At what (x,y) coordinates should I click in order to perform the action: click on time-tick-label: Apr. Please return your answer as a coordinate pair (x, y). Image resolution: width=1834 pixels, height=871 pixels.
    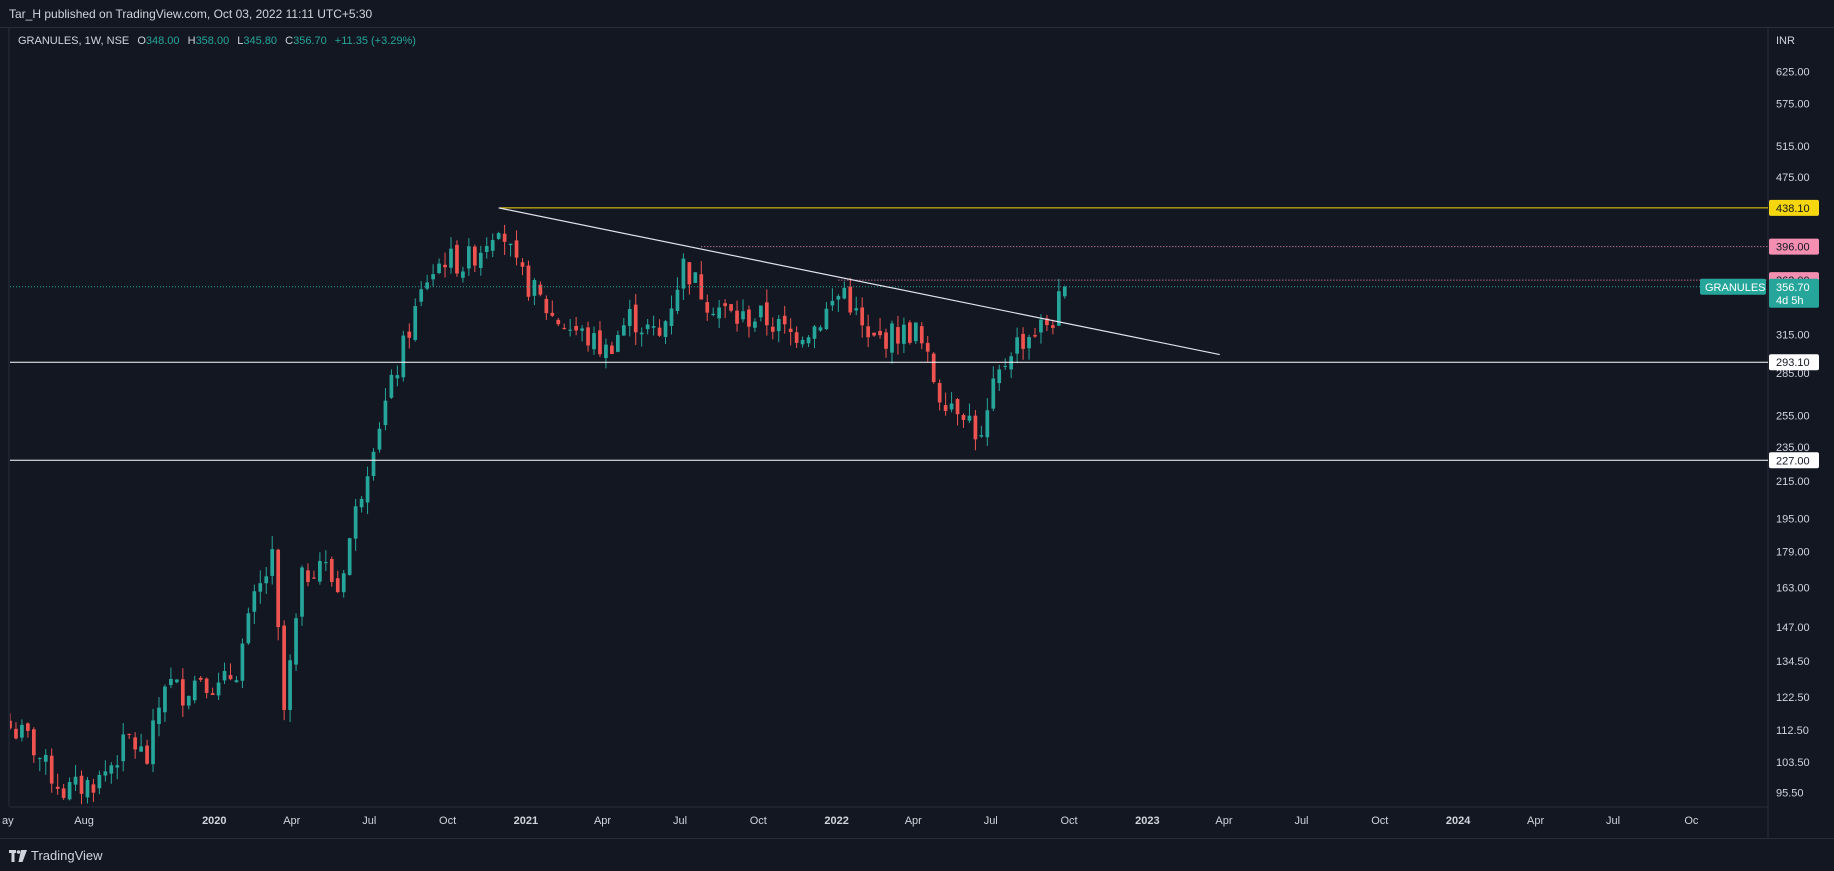
    Looking at the image, I should click on (602, 821).